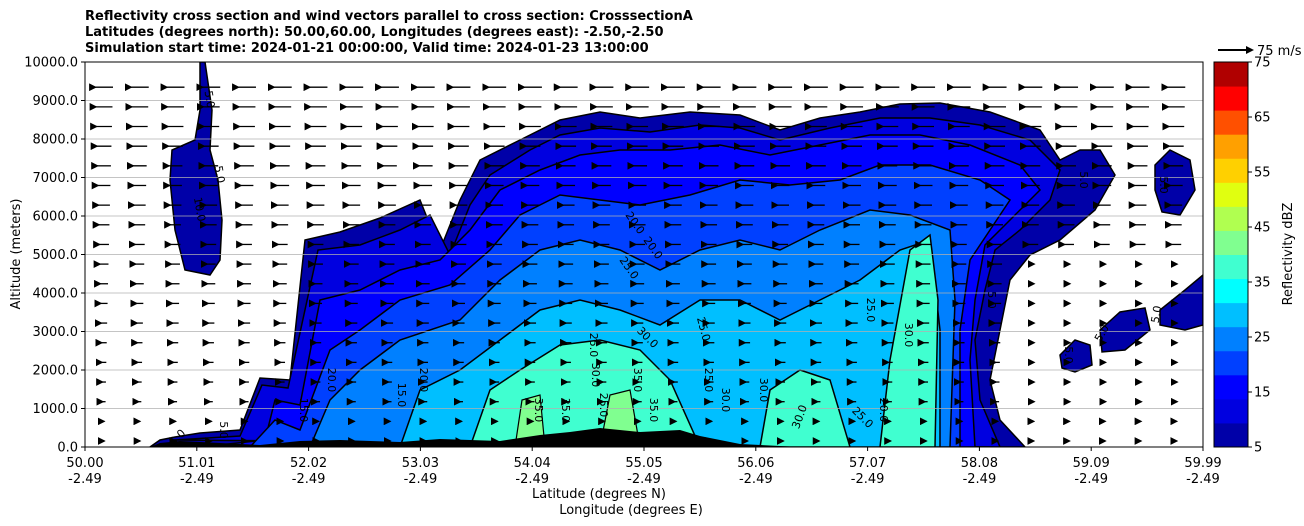 The width and height of the screenshot is (1304, 526). What do you see at coordinates (1091, 463) in the screenshot?
I see `x-tick-label-lat: 59.09` at bounding box center [1091, 463].